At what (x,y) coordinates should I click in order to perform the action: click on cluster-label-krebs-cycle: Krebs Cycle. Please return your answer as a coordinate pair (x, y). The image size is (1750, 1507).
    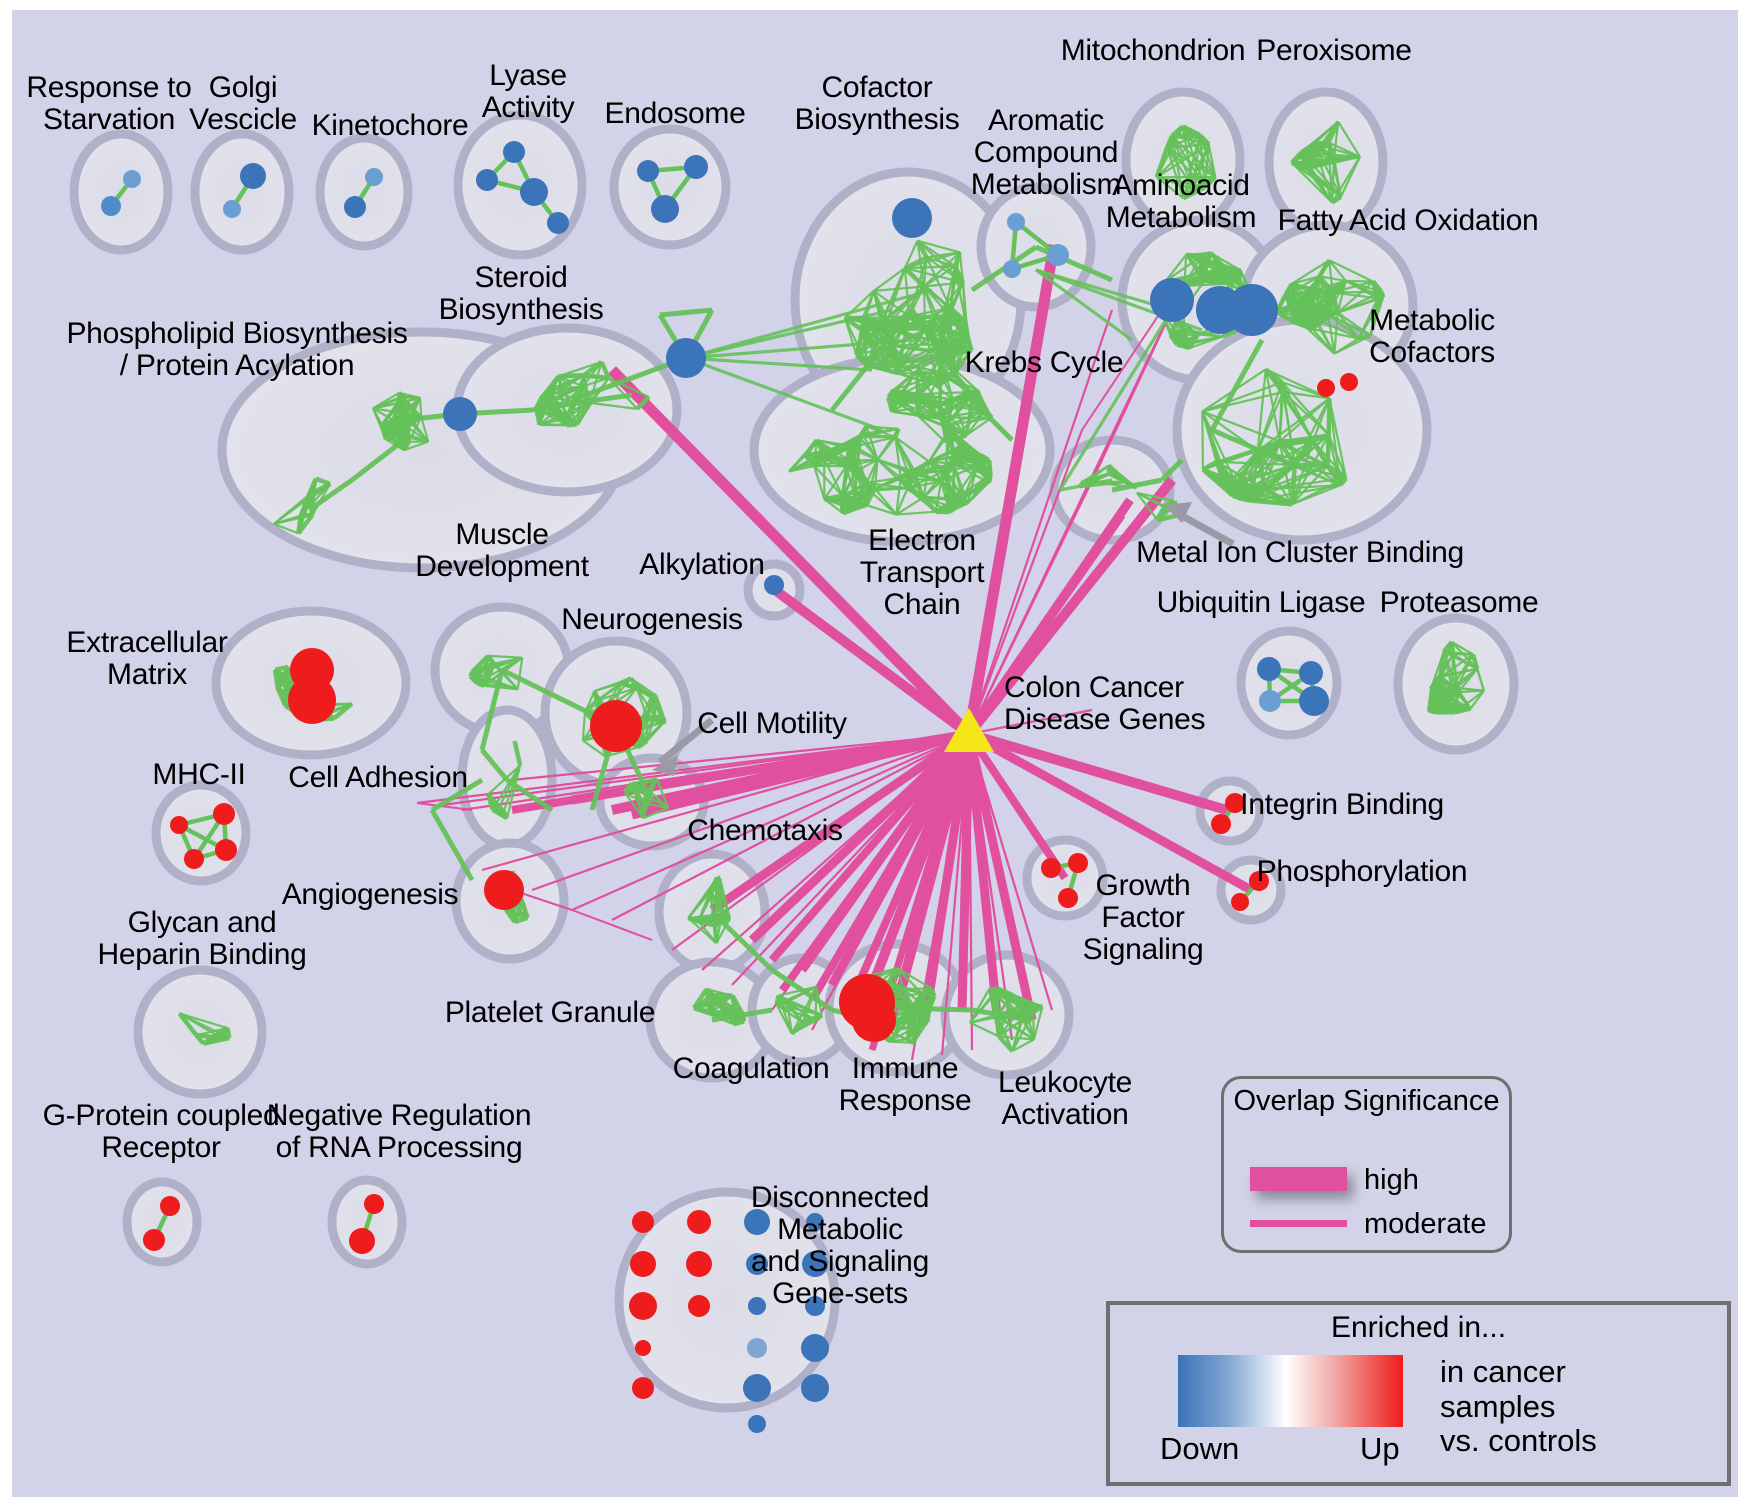
    Looking at the image, I should click on (1044, 362).